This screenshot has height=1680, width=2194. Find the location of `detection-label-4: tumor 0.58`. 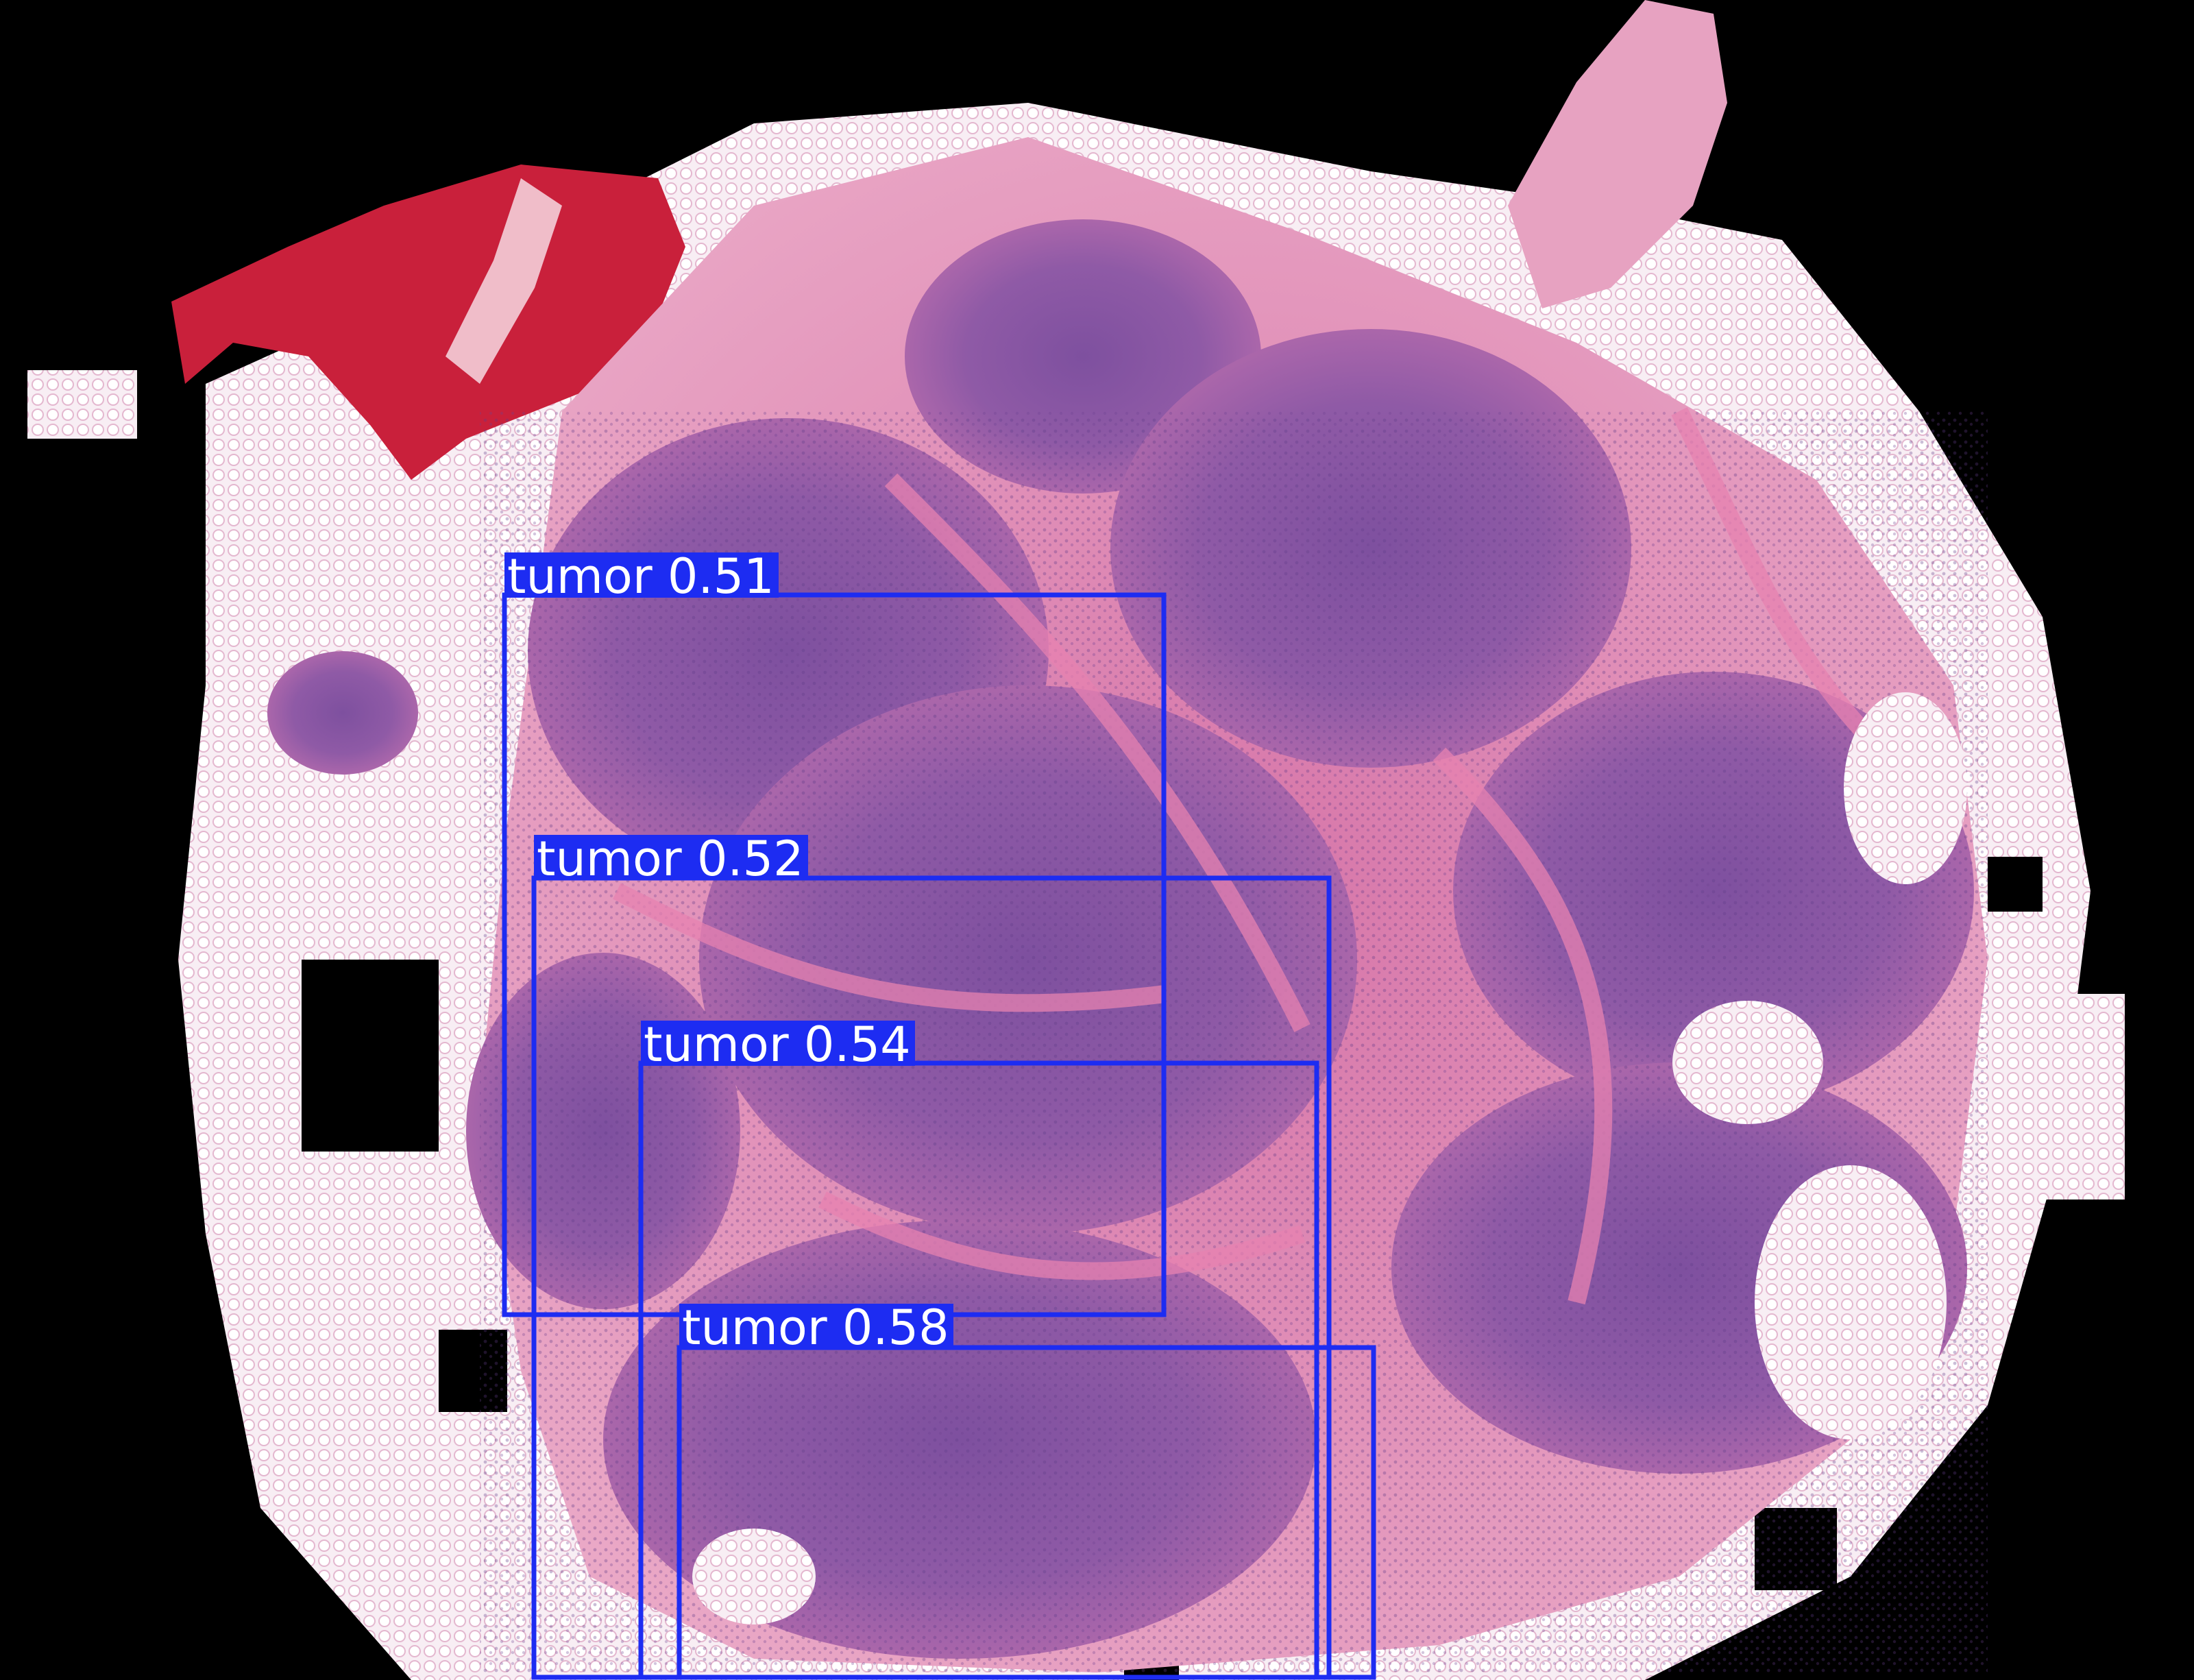

detection-label-4: tumor 0.58 is located at coordinates (816, 1326).